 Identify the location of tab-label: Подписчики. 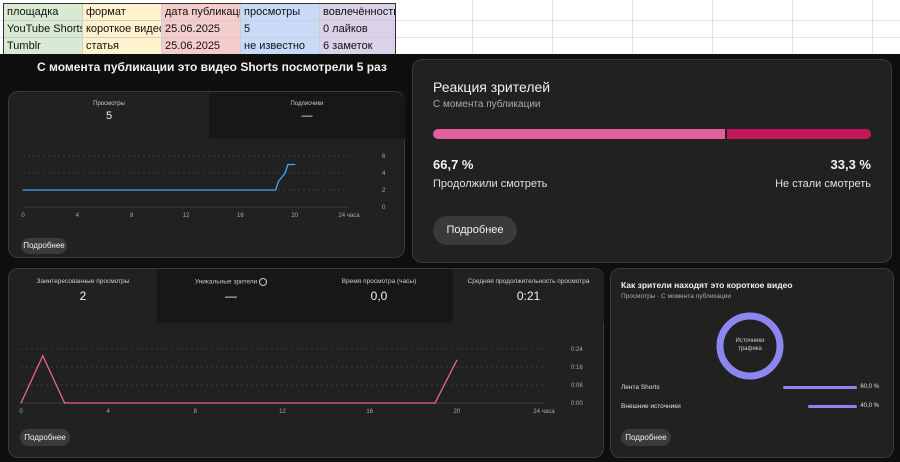
(307, 104).